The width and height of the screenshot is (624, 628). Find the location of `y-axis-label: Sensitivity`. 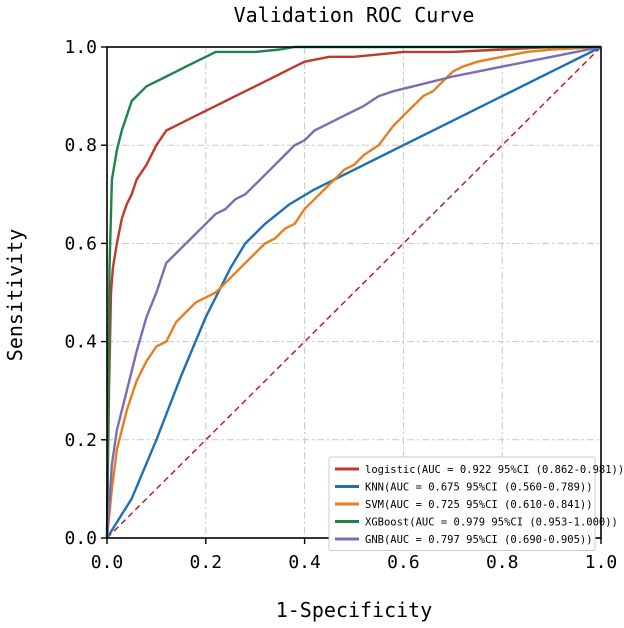

y-axis-label: Sensitivity is located at coordinates (15, 295).